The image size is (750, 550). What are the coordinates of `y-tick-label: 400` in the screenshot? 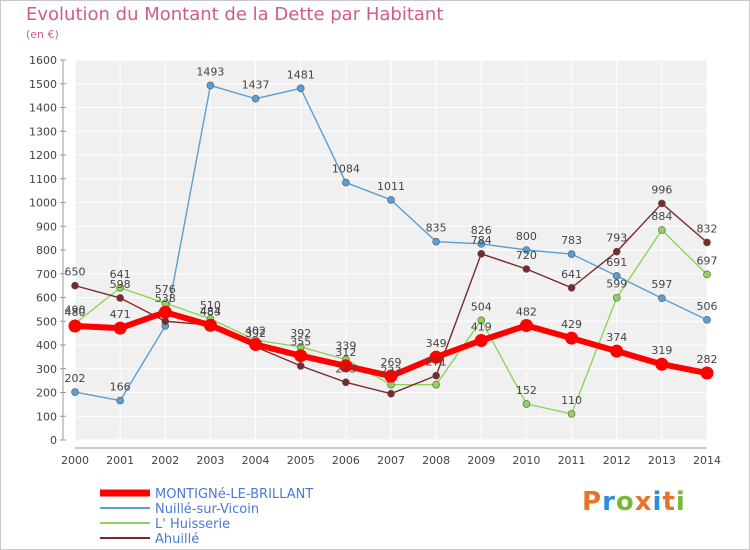 It's located at (46, 345).